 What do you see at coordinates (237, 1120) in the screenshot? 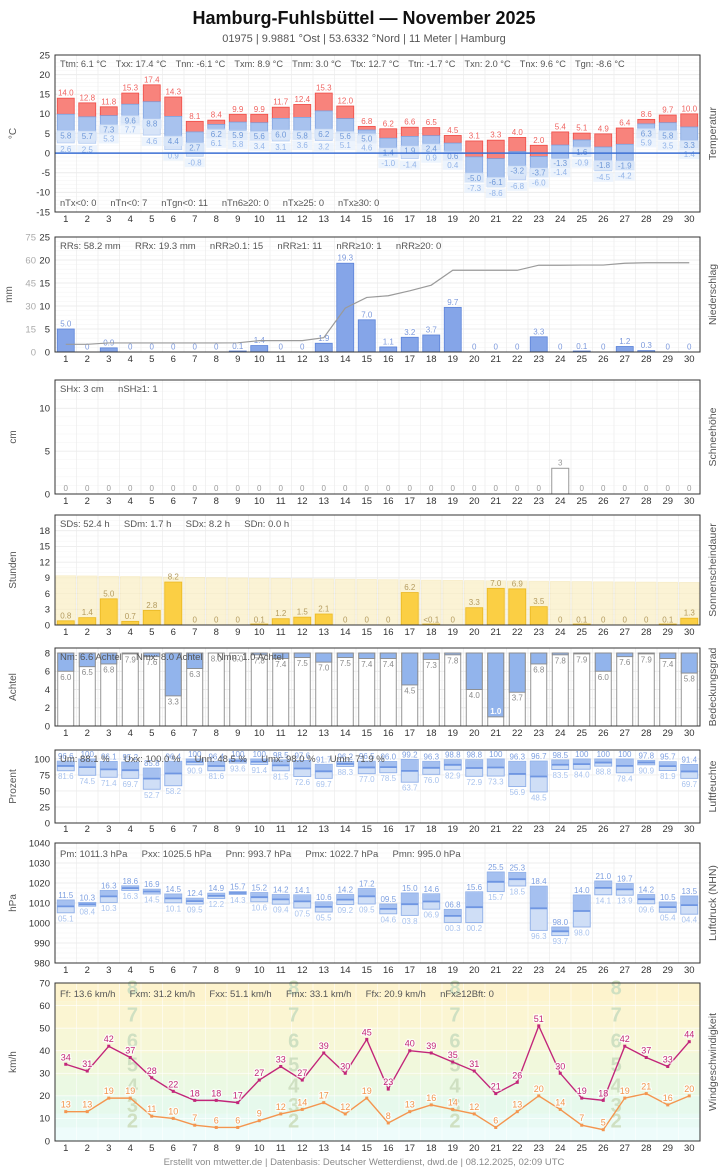
I see `mean-label: 6` at bounding box center [237, 1120].